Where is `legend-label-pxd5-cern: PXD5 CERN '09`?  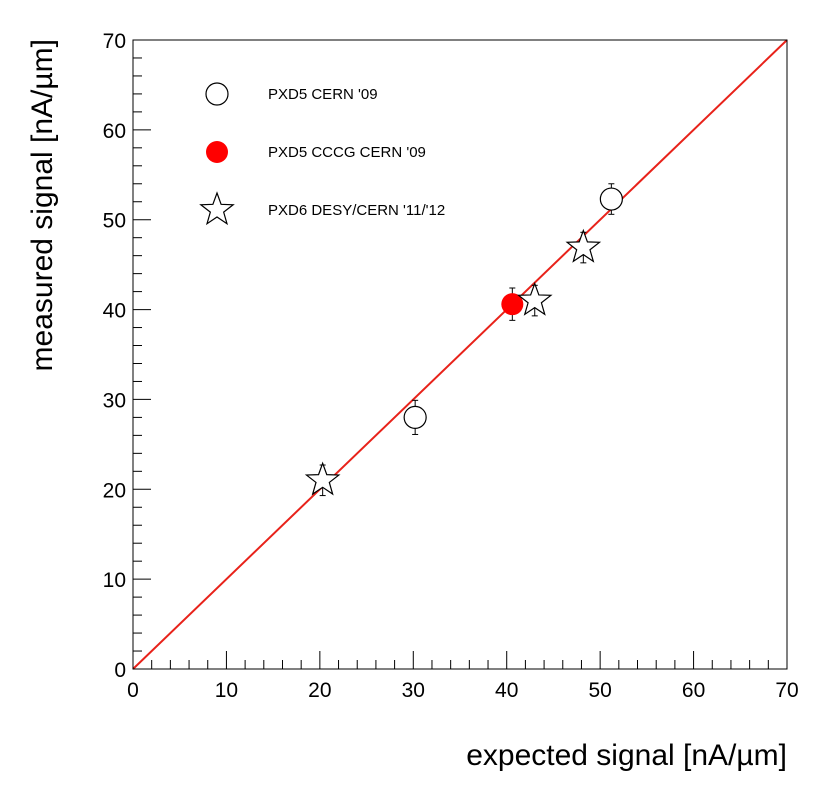 legend-label-pxd5-cern: PXD5 CERN '09 is located at coordinates (323, 94).